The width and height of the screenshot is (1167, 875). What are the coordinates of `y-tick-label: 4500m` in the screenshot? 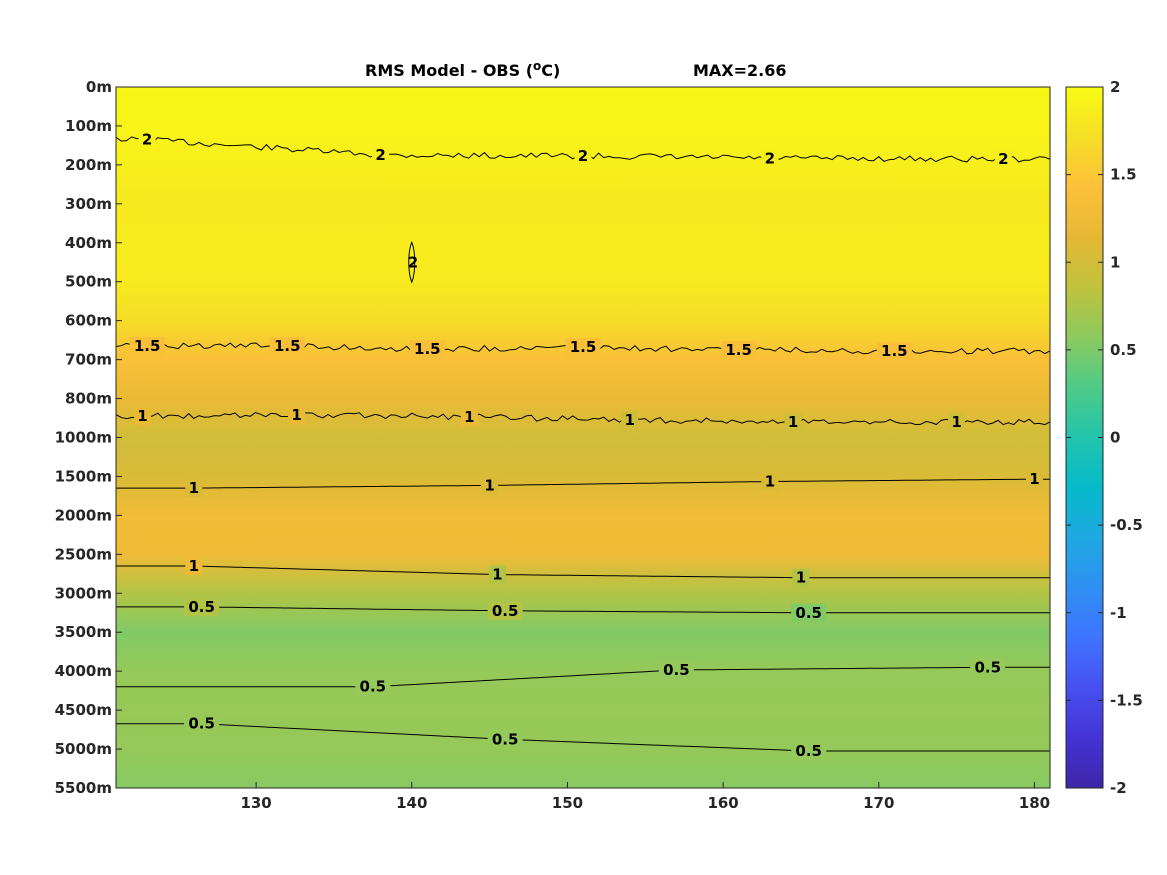 It's located at (83, 710).